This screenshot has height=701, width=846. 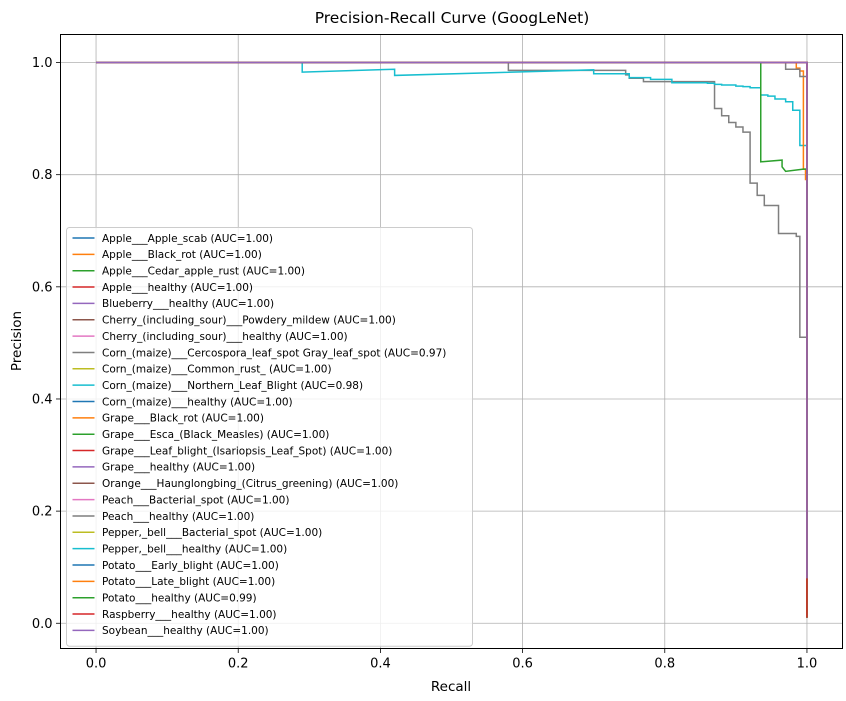 What do you see at coordinates (215, 435) in the screenshot?
I see `legend-label: Grape___Esca_(Black_Measles) (AUC=1.00)` at bounding box center [215, 435].